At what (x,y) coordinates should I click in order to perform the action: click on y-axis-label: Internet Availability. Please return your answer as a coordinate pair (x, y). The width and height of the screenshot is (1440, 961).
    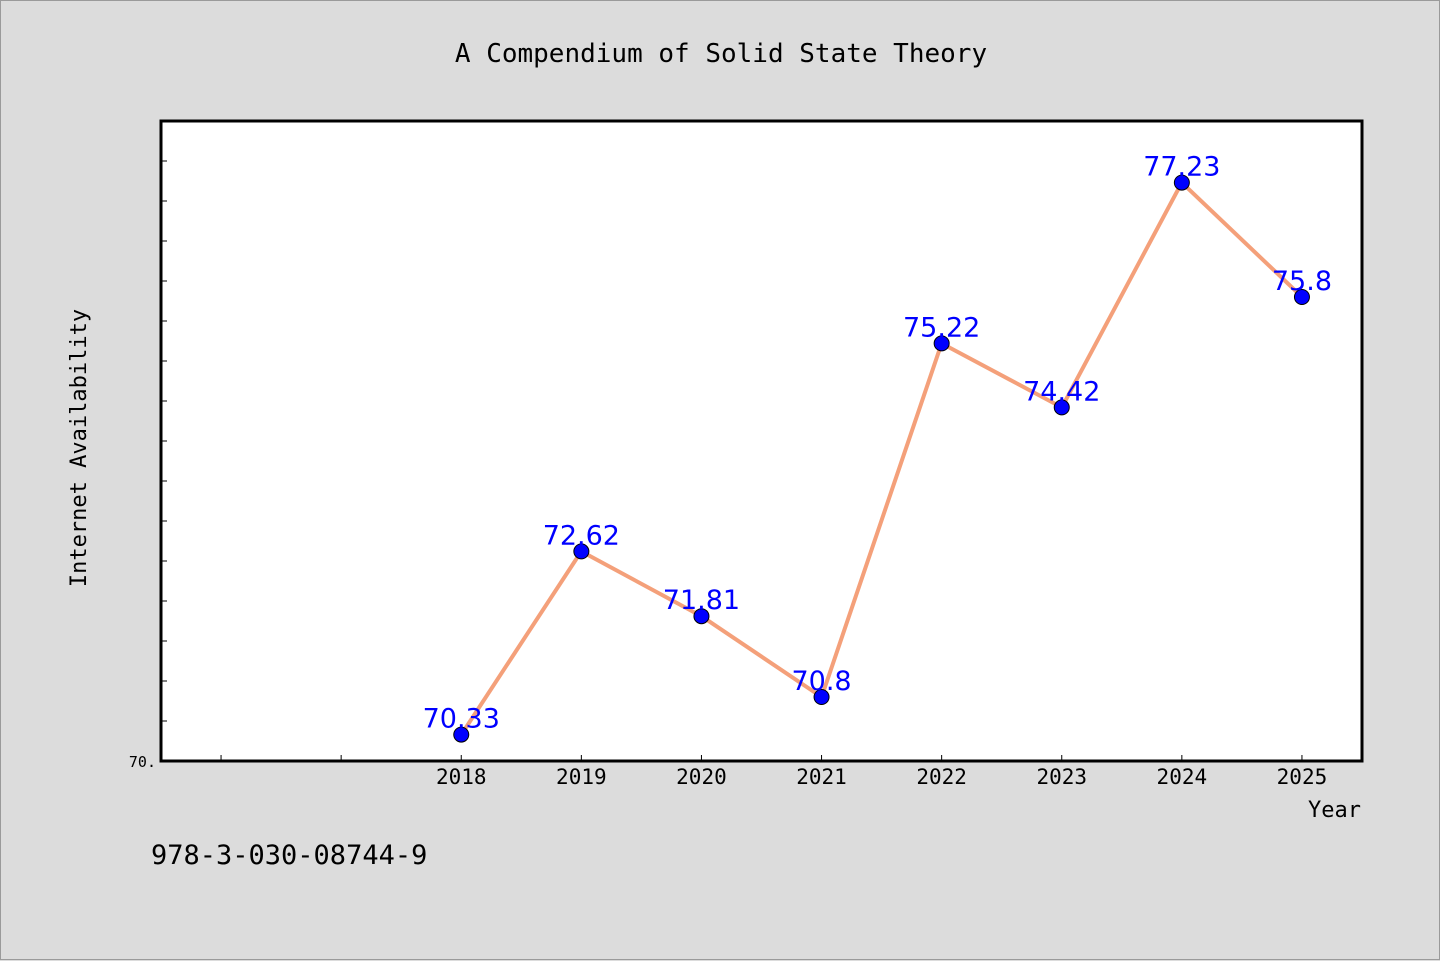
    Looking at the image, I should click on (79, 448).